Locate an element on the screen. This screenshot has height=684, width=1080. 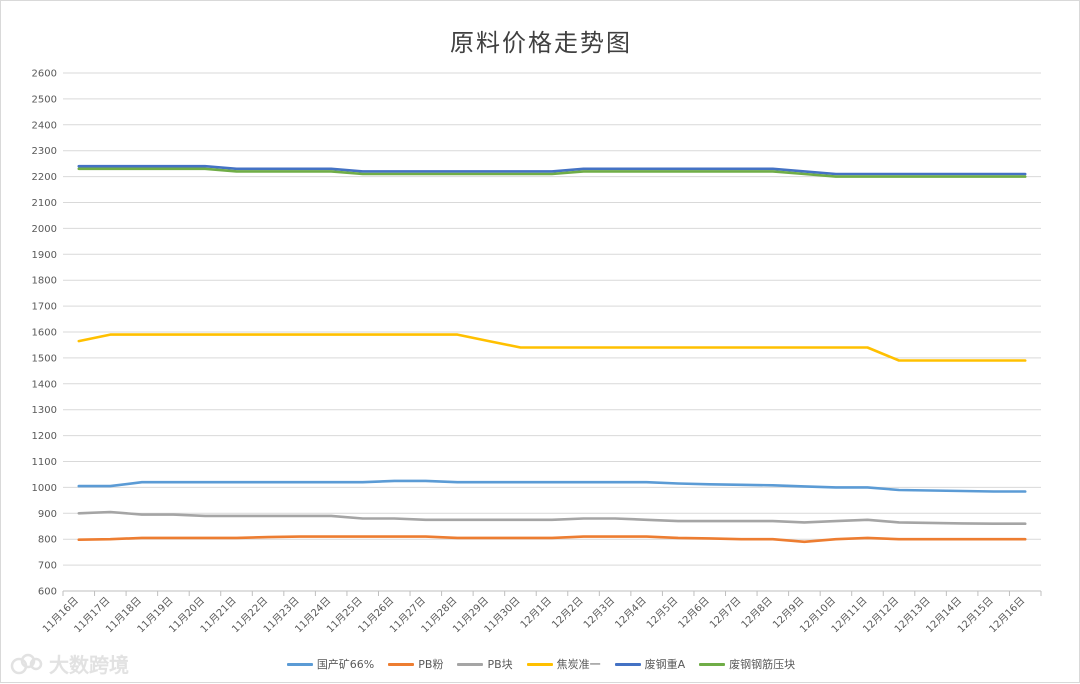
y-tick-label: 1000 is located at coordinates (44, 488).